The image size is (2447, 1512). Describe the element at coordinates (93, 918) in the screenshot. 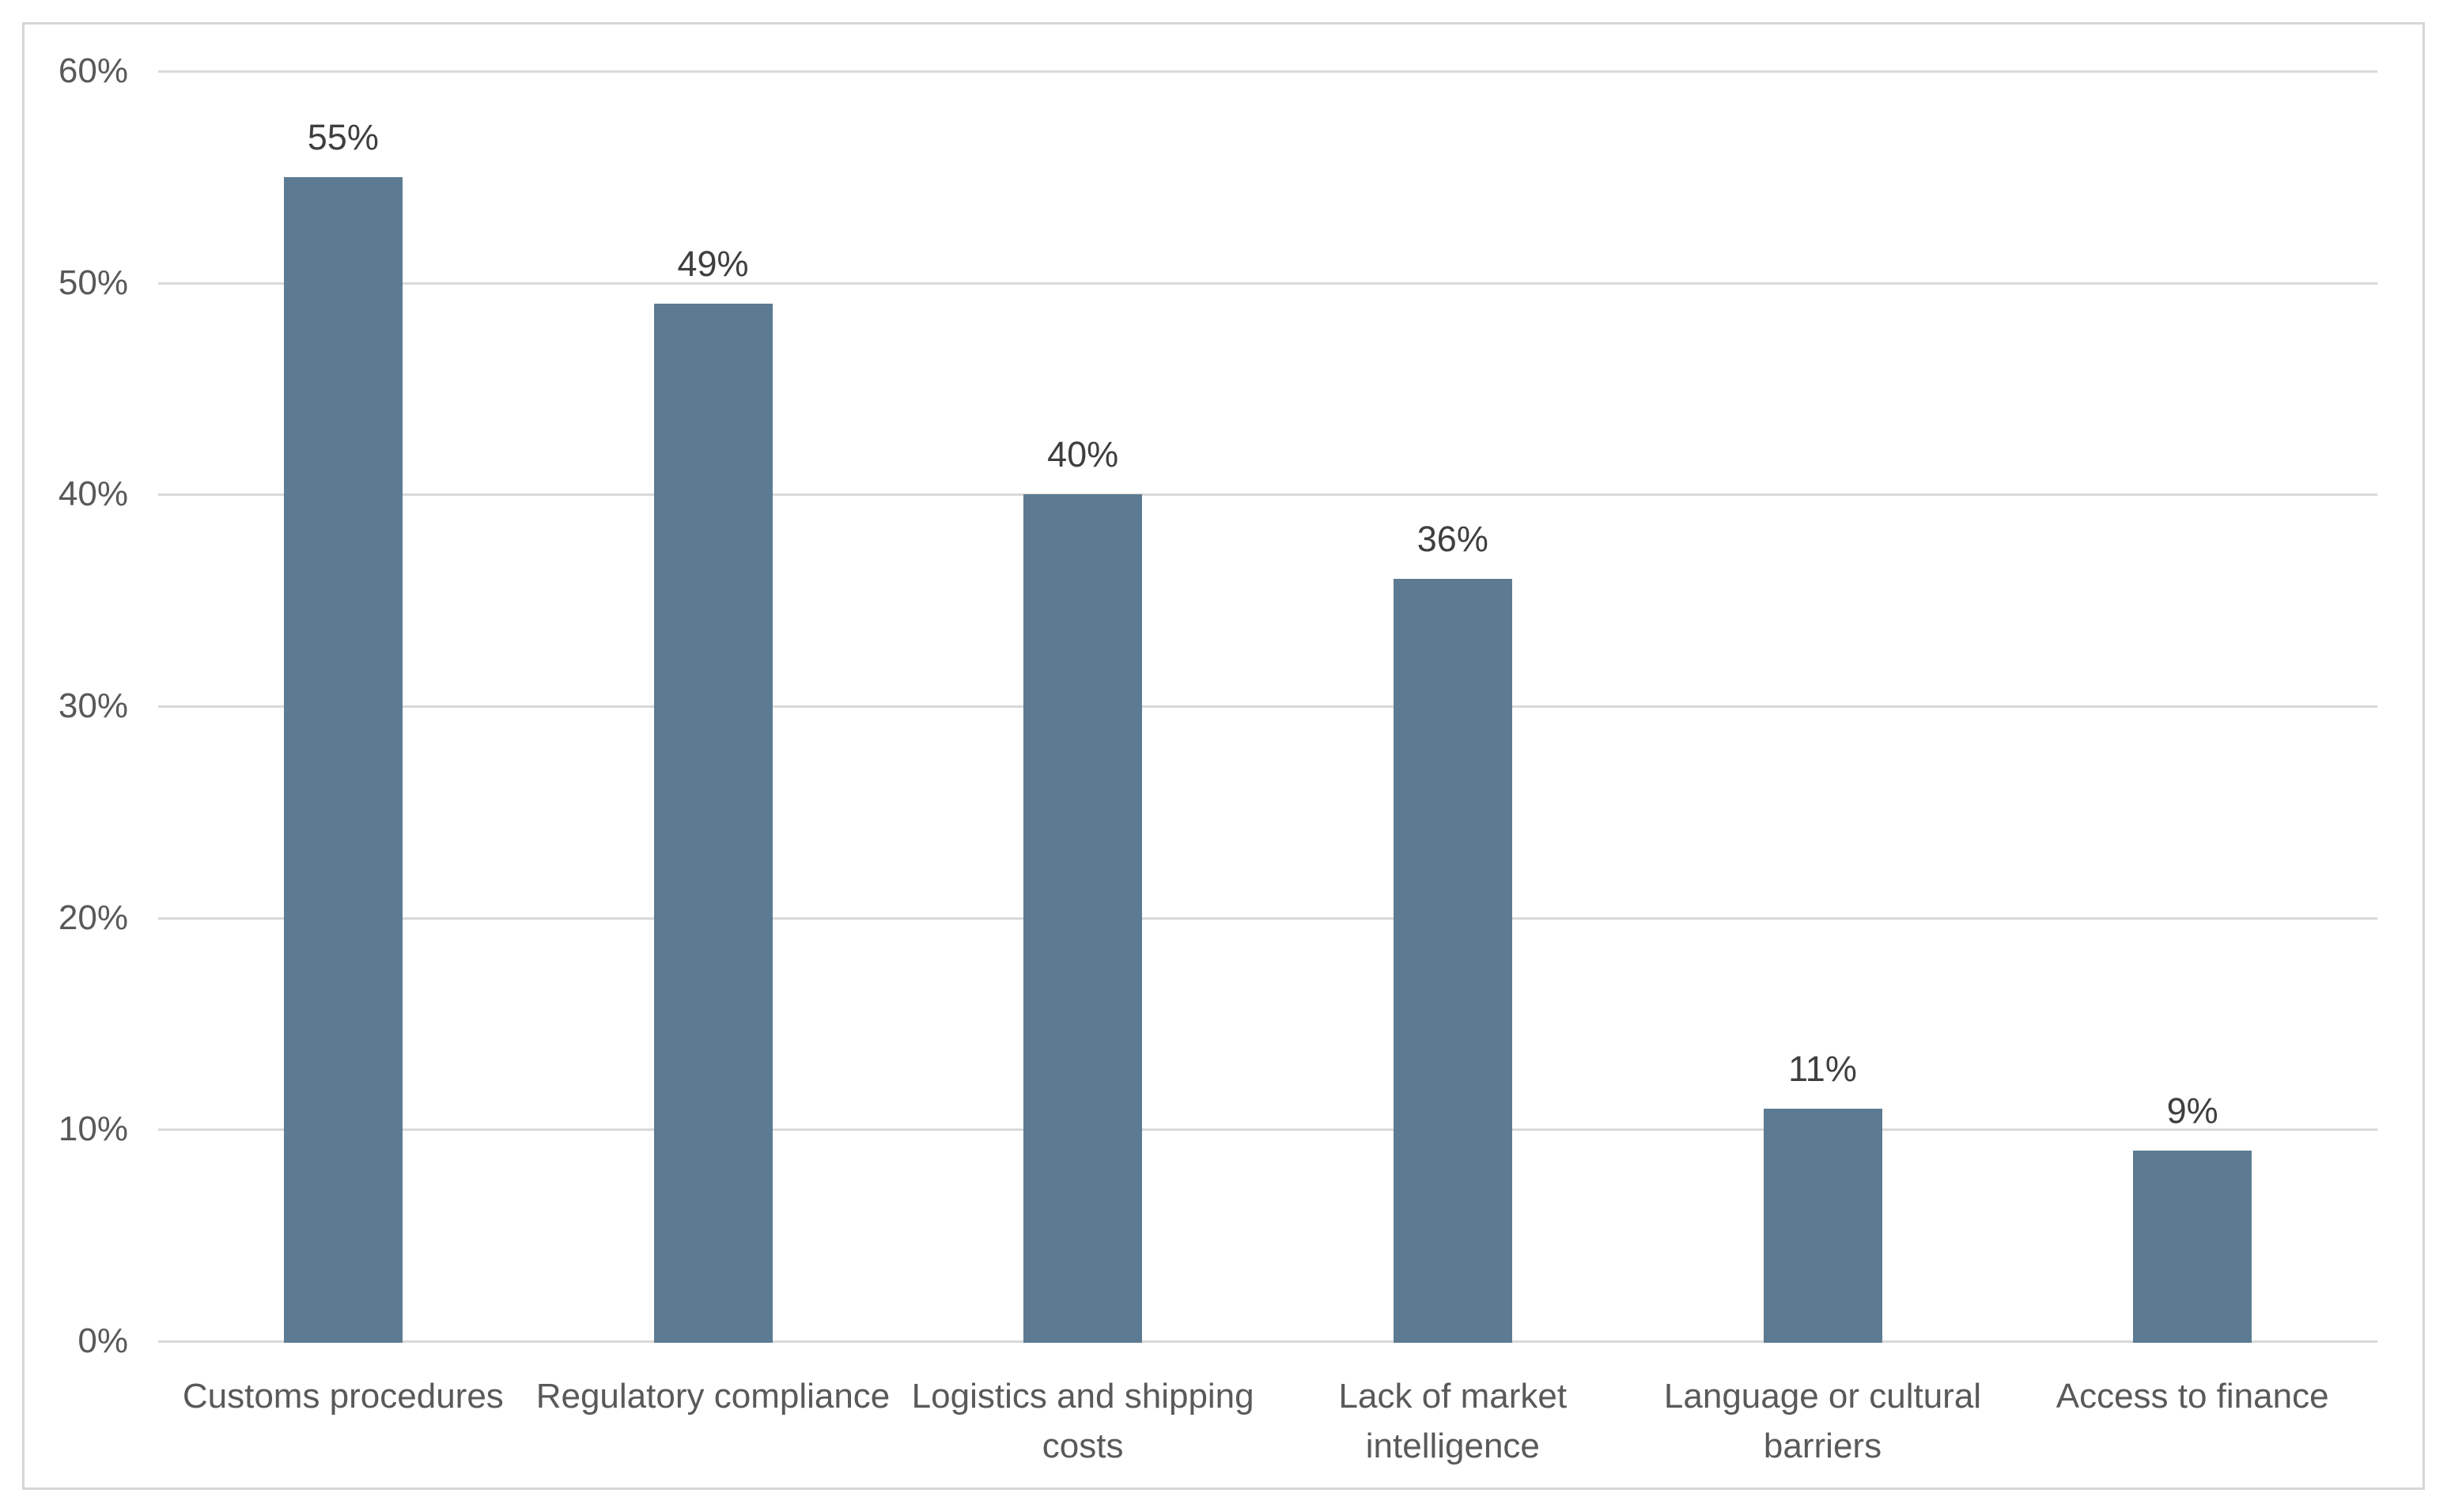

I see `y-tick-label-20%: 20%` at that location.